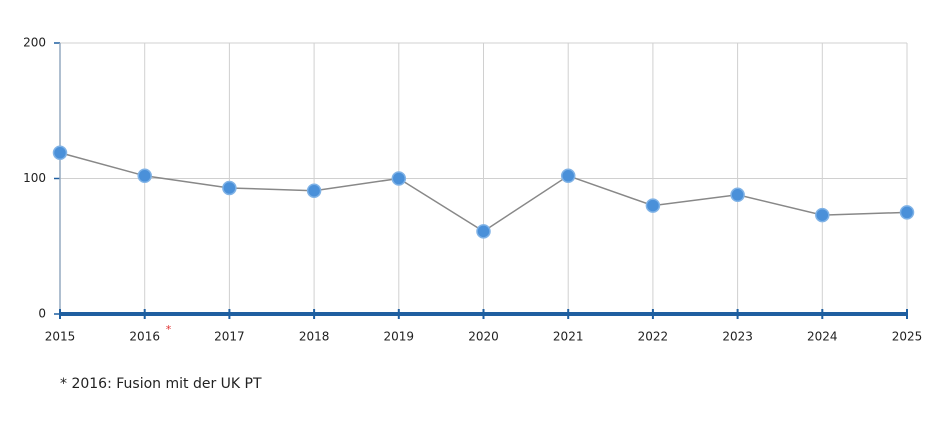 The image size is (948, 428). What do you see at coordinates (568, 337) in the screenshot?
I see `x-tick-label: 2021` at bounding box center [568, 337].